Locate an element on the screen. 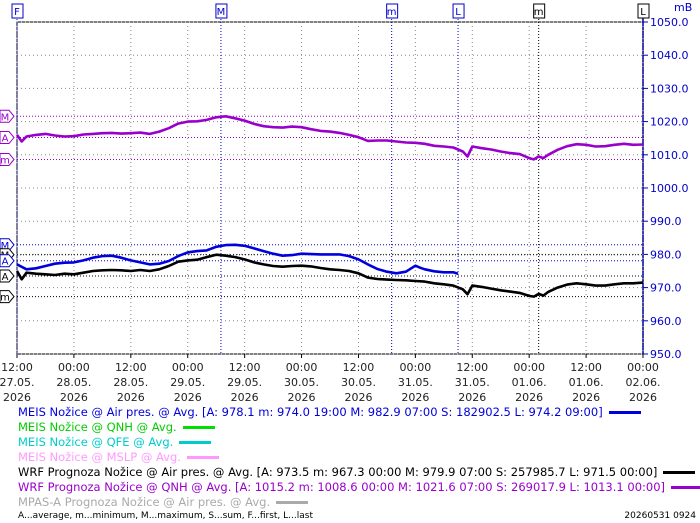  y-tick-label: 970.0 is located at coordinates (666, 288).